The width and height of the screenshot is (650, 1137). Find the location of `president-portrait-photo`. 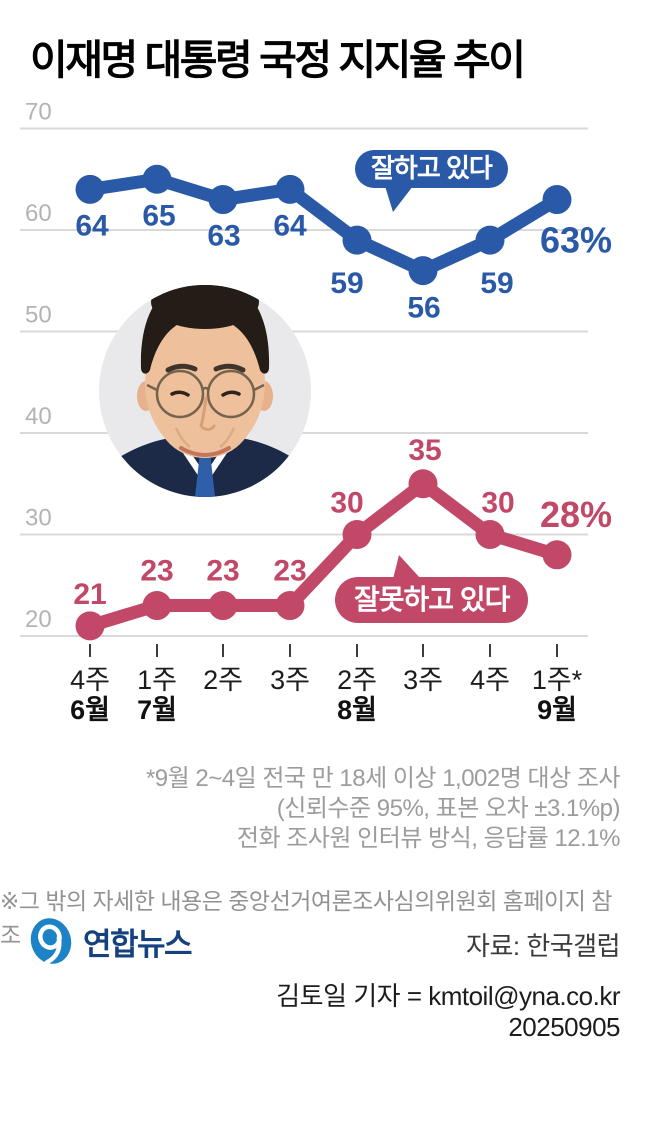

president-portrait-photo is located at coordinates (205, 391).